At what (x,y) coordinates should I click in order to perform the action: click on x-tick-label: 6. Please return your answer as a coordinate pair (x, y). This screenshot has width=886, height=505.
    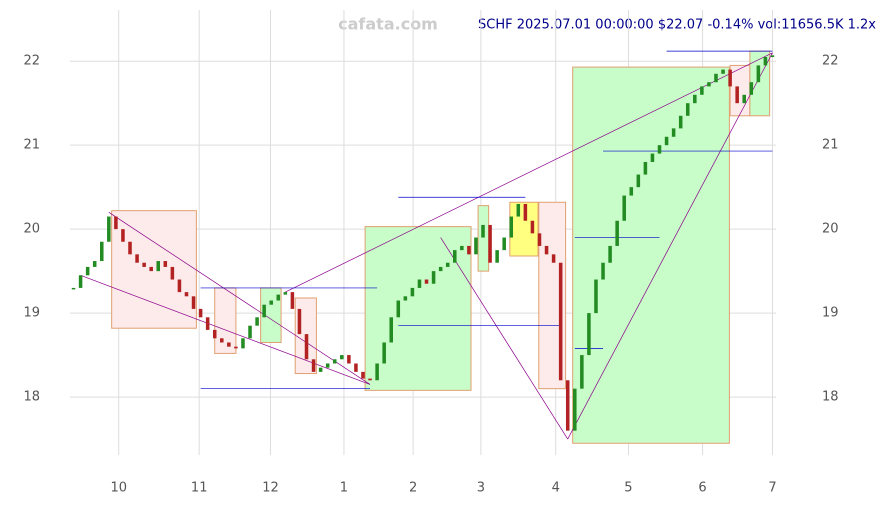
    Looking at the image, I should click on (702, 488).